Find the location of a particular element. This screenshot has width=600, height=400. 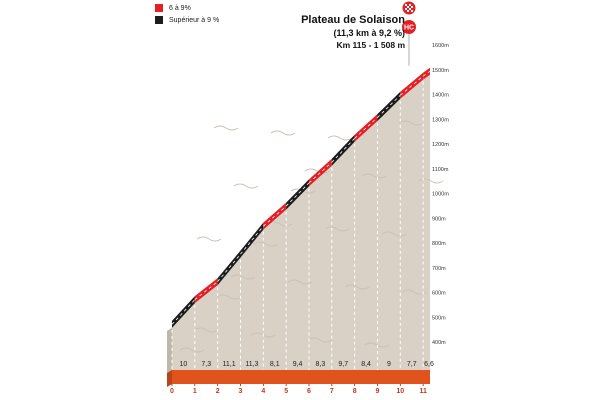

climb-title: Plateau de Solaison is located at coordinates (353, 20).